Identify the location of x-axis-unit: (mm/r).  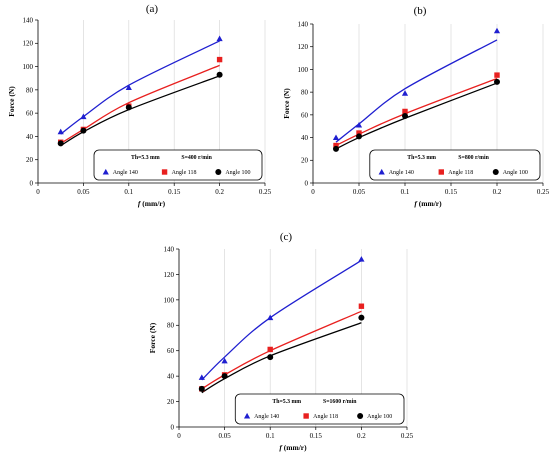
(152, 203).